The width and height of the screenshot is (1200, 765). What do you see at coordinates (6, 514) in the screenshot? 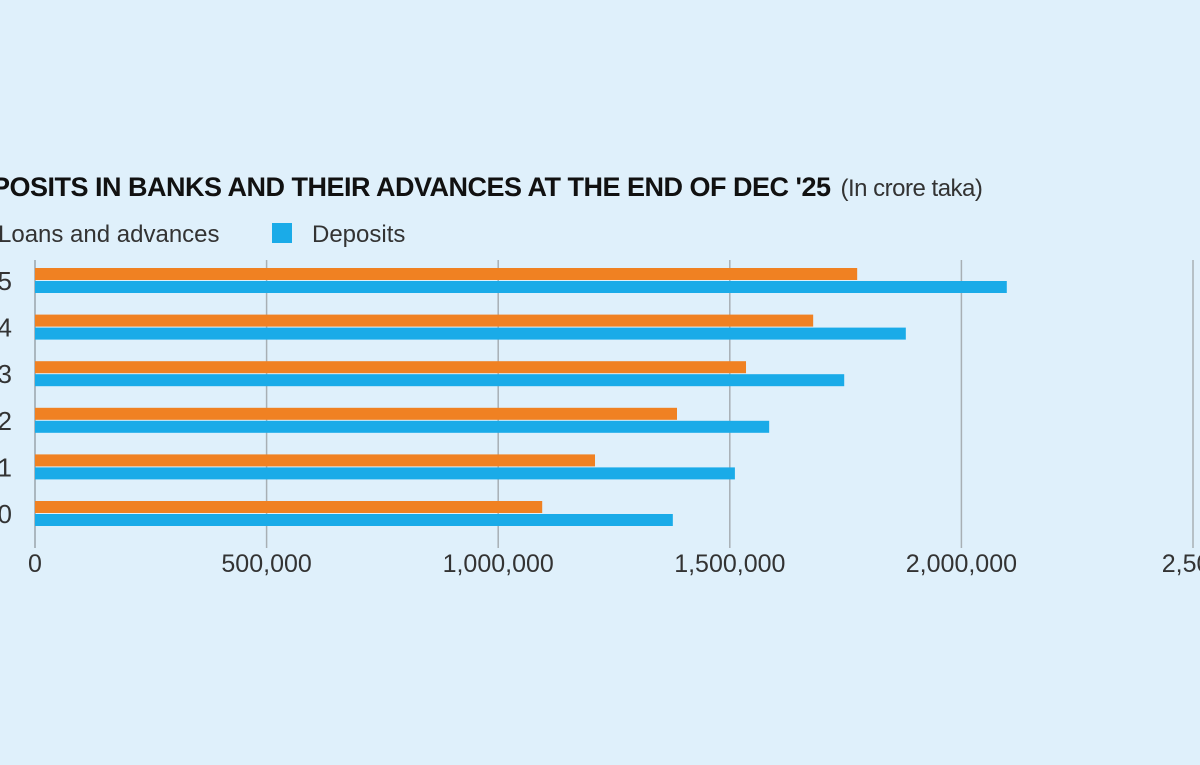
I see `y-category-label: 0` at bounding box center [6, 514].